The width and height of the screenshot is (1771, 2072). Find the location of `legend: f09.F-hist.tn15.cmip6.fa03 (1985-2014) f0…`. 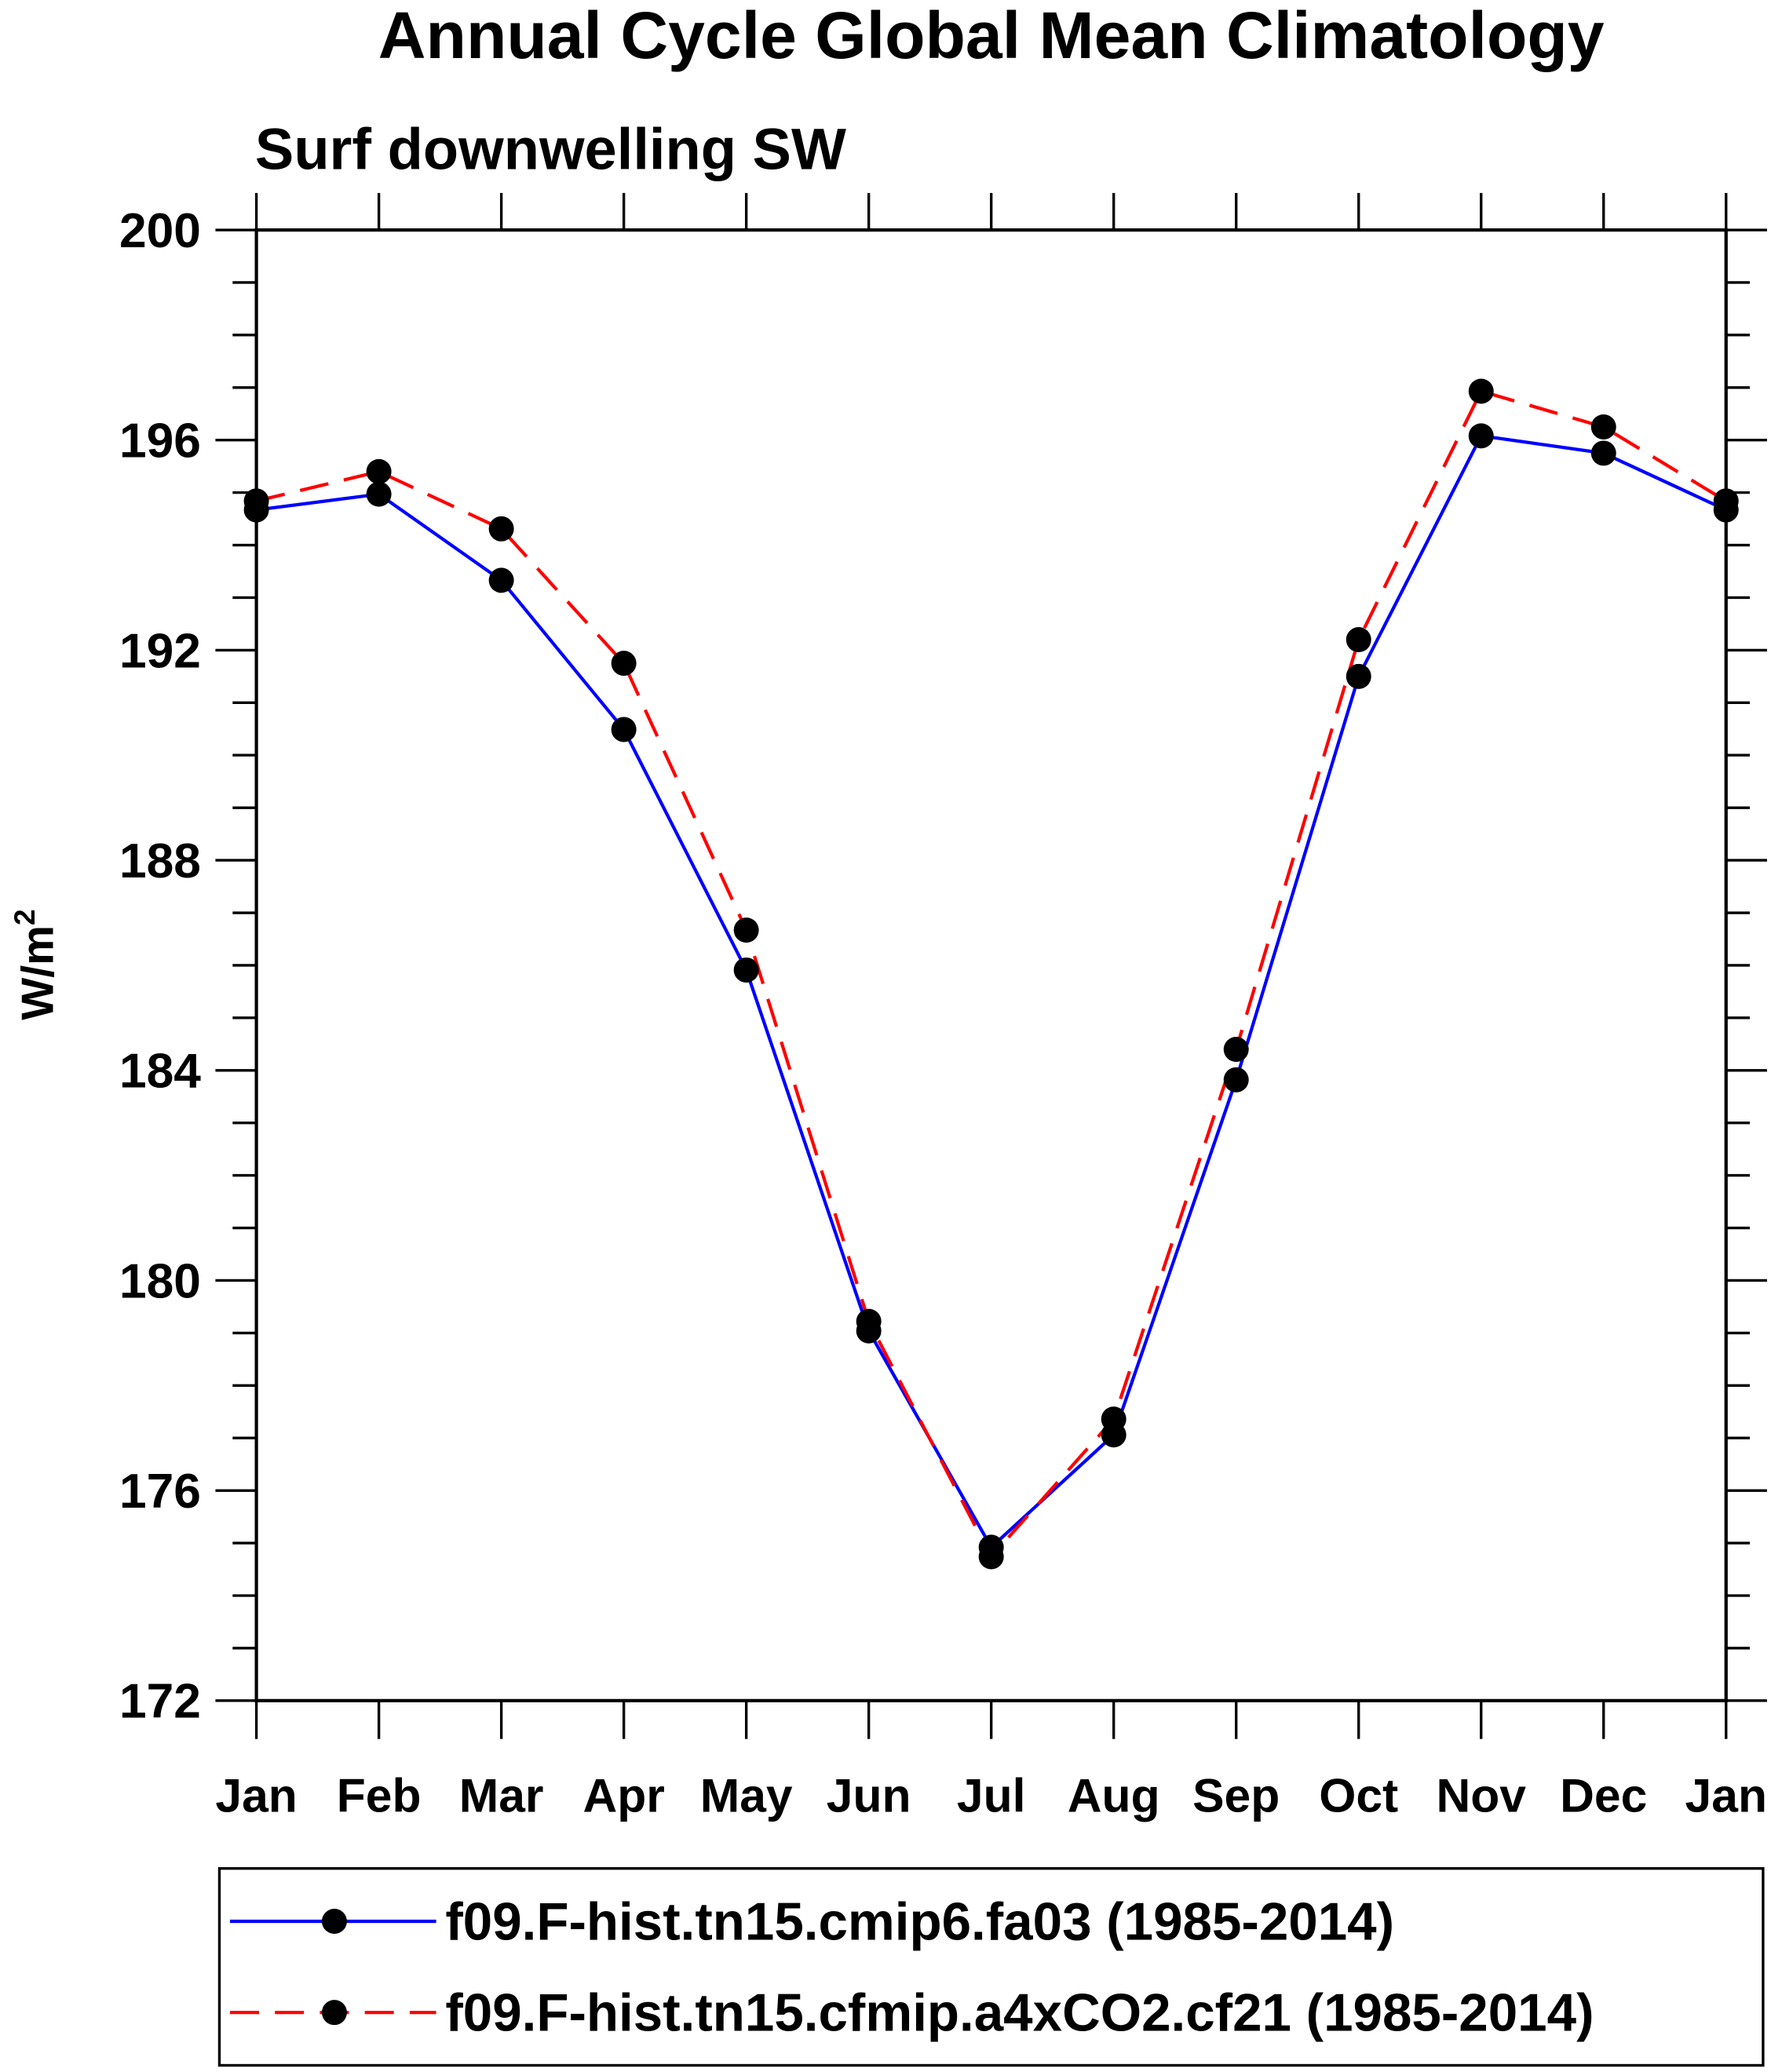

legend: f09.F-hist.tn15.cmip6.fa03 (1985-2014) f0… is located at coordinates (991, 1966).